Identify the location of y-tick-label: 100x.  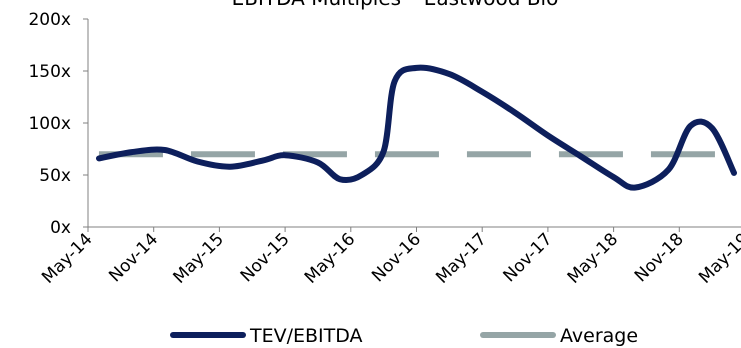
(49, 124).